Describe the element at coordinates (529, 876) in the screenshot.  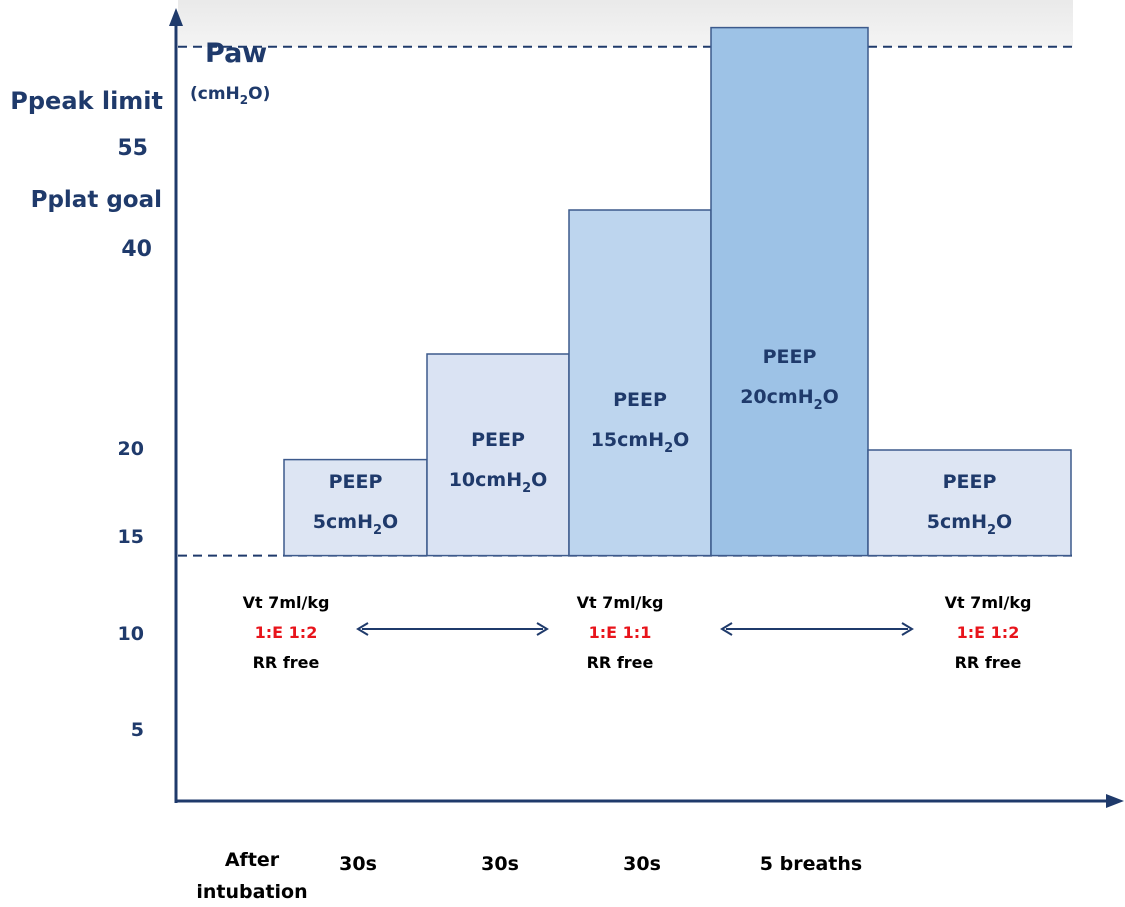
I see `x-axis-labels: After intubation 30s 30s 30s 5 breaths` at that location.